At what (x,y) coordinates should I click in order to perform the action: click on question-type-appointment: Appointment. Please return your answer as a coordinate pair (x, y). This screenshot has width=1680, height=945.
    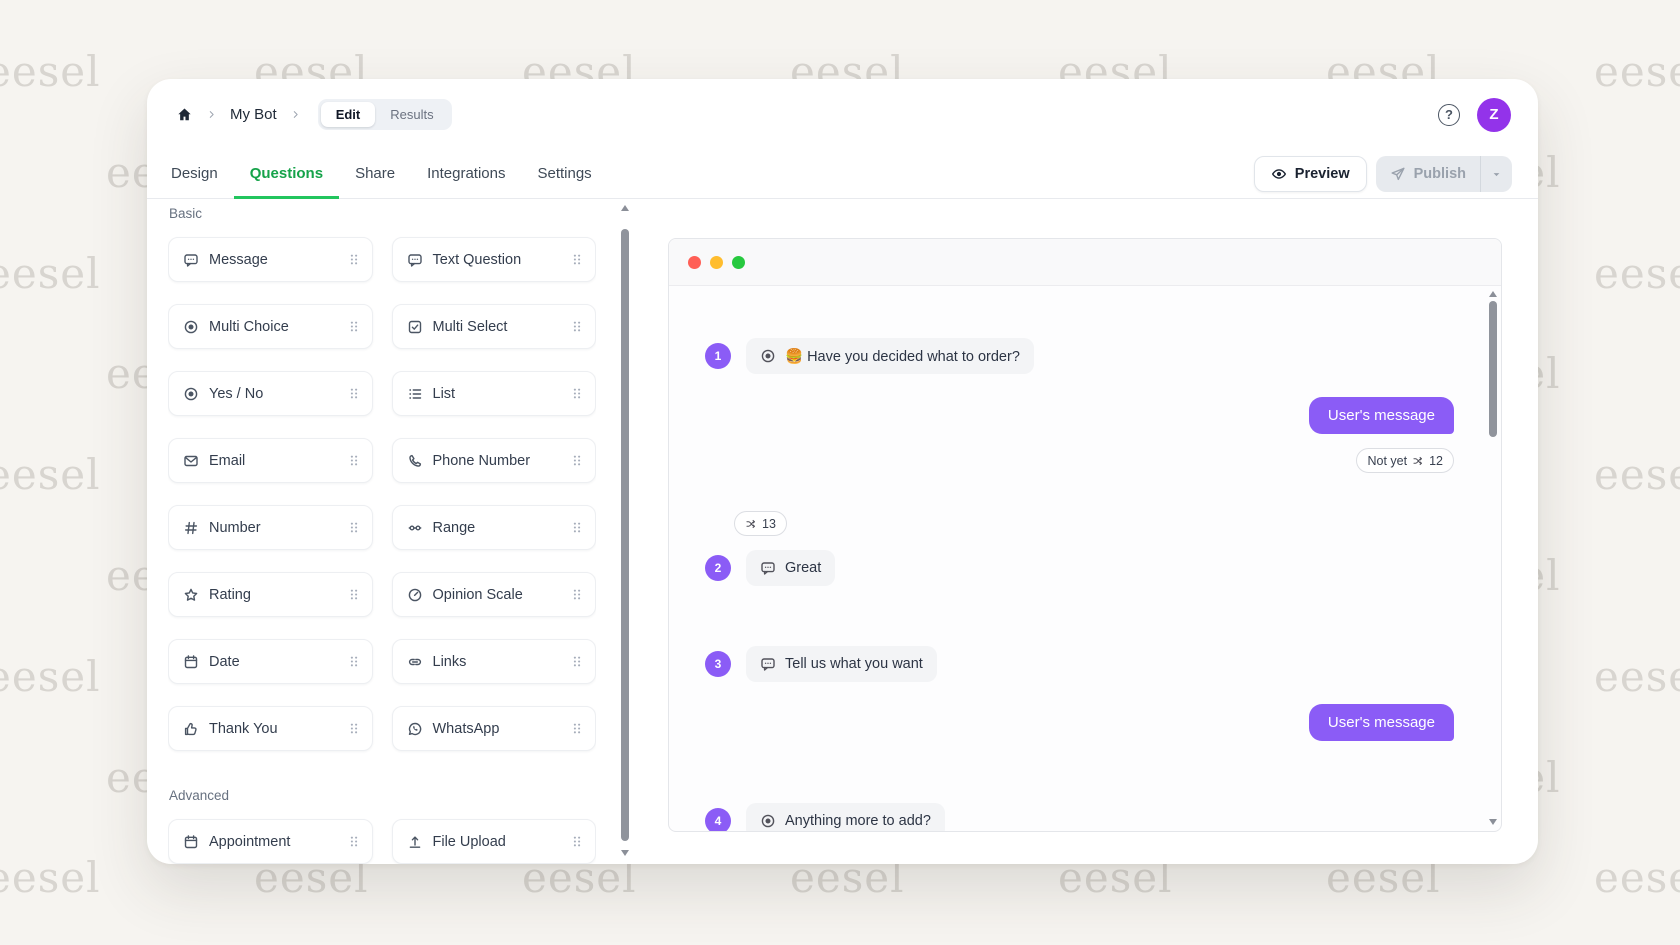
    Looking at the image, I should click on (270, 841).